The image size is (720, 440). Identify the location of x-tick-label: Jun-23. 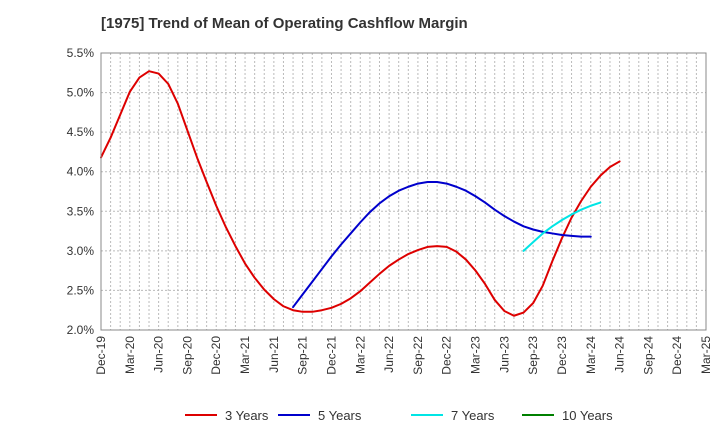
(504, 354).